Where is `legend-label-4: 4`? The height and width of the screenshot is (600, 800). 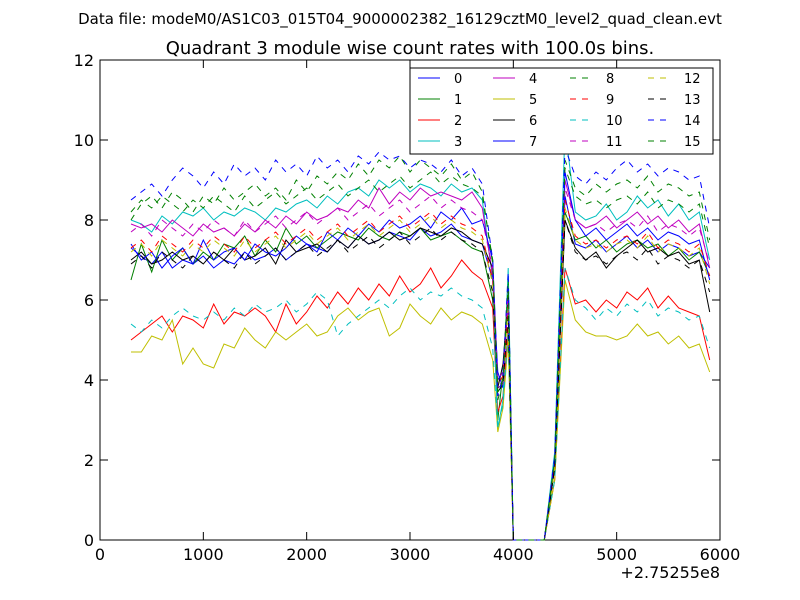 legend-label-4: 4 is located at coordinates (533, 79).